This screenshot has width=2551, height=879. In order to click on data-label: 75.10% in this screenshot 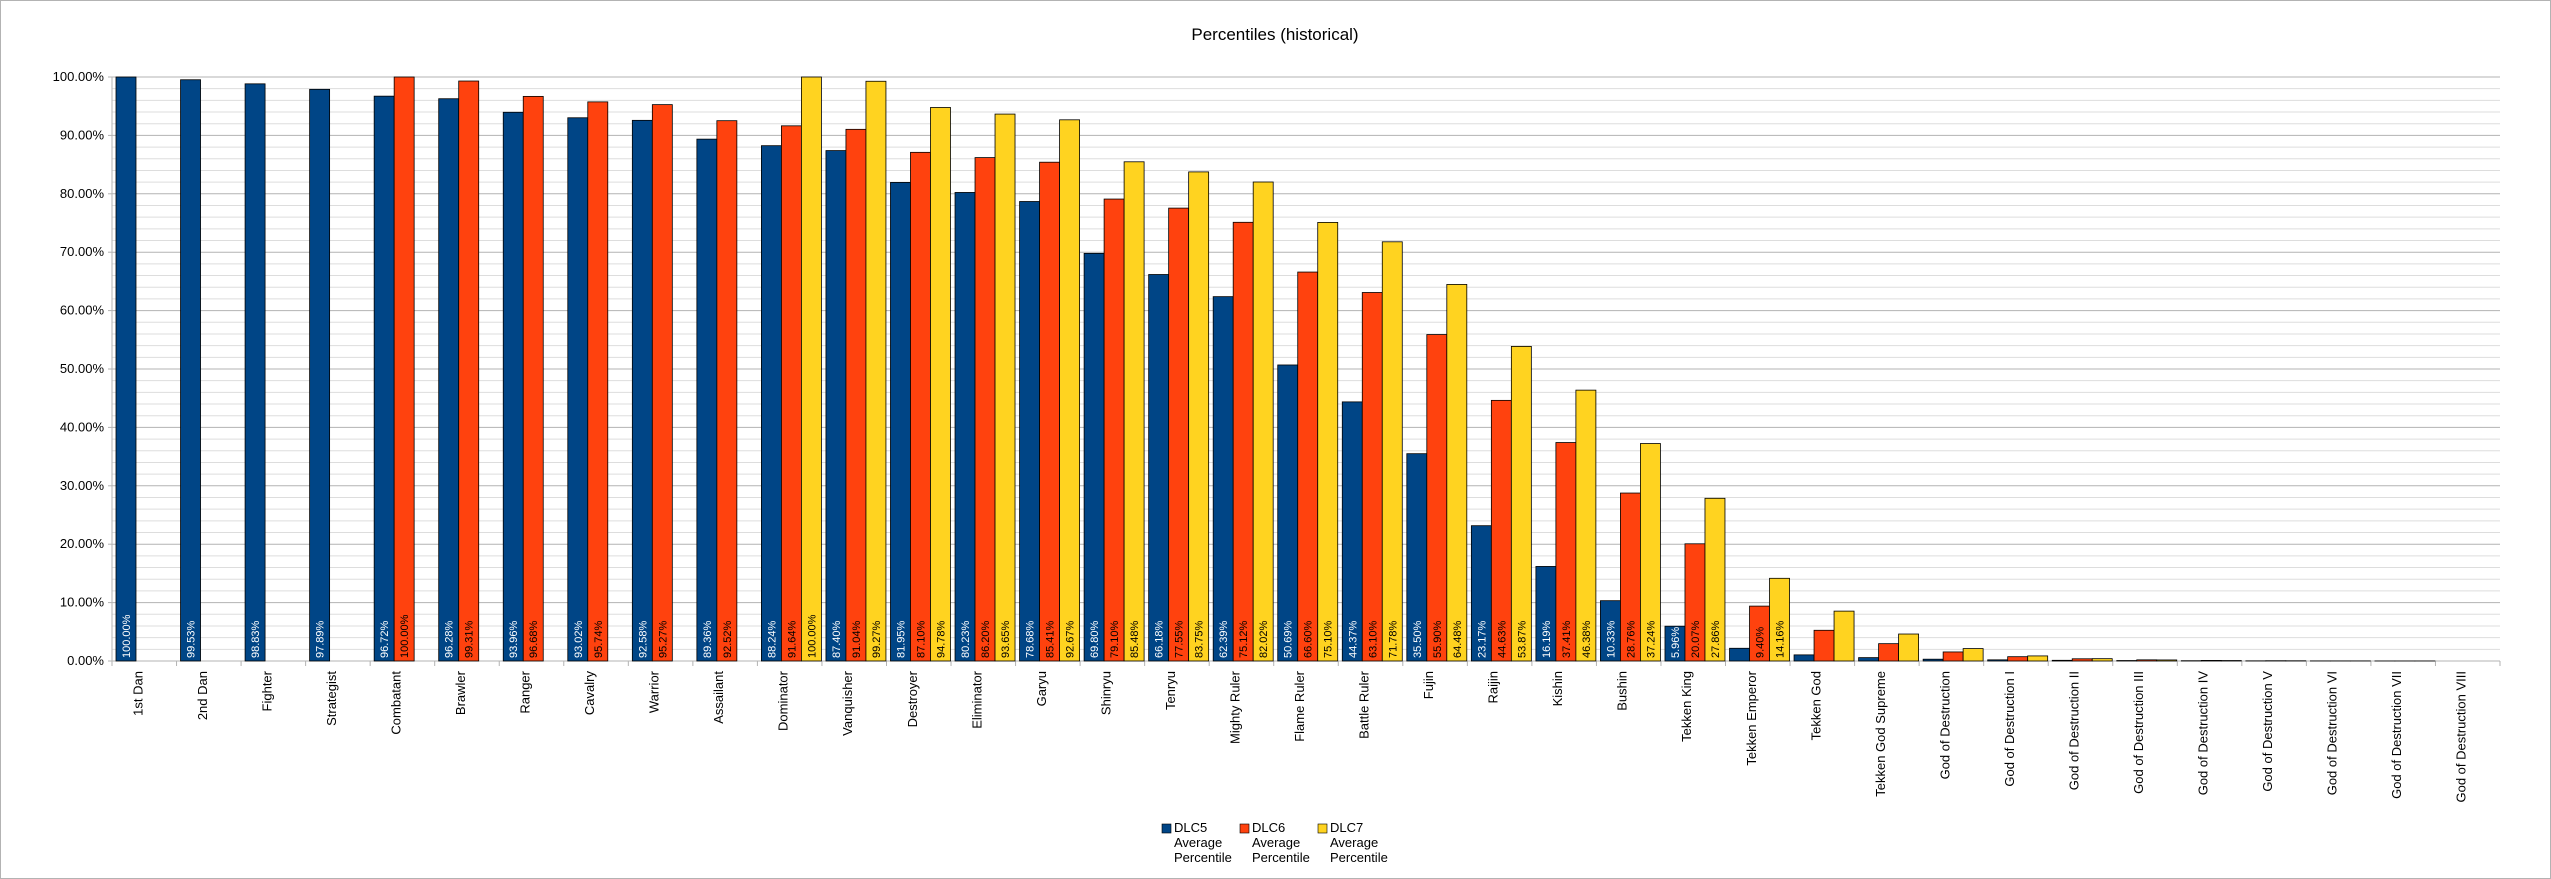, I will do `click(1329, 639)`.